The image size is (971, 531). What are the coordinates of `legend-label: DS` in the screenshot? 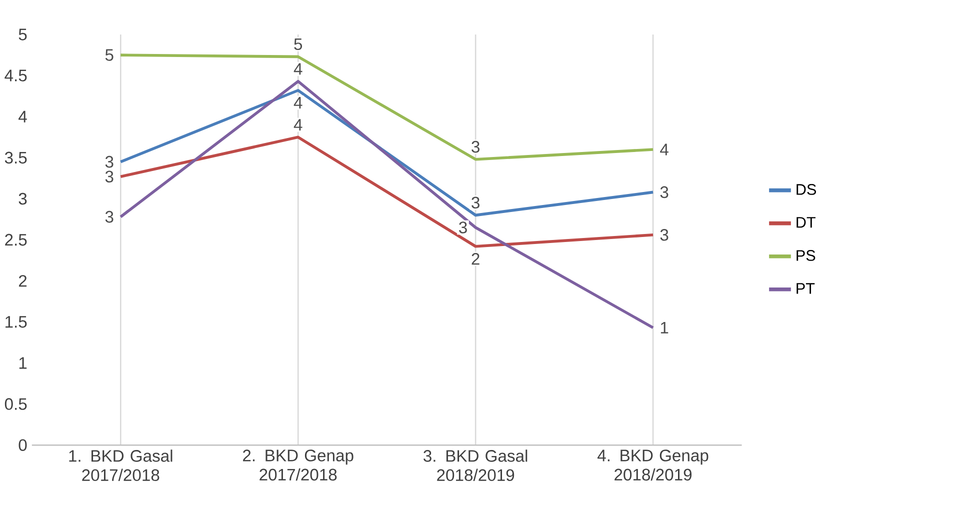 It's located at (806, 189).